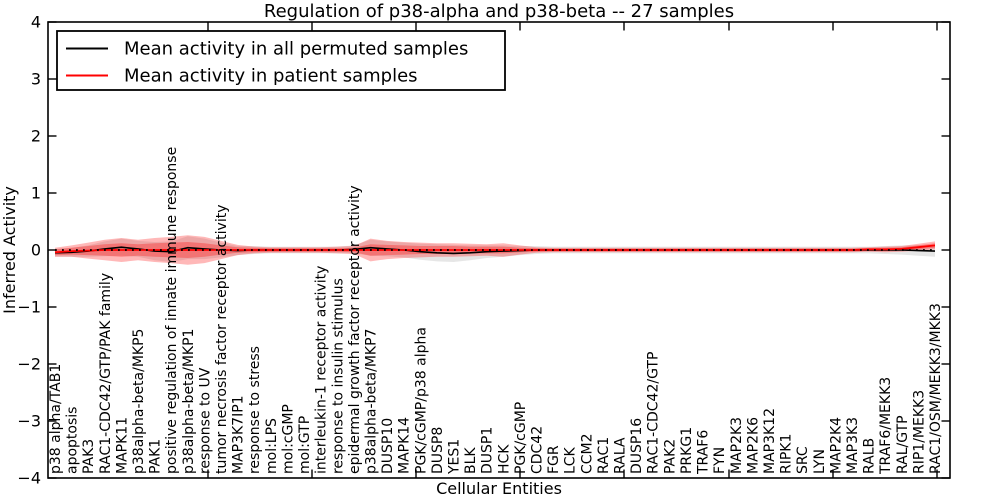 The image size is (1000, 504). What do you see at coordinates (936, 388) in the screenshot?
I see `x-tick-label: RAC1/OSM/MEKK3/MKK3` at bounding box center [936, 388].